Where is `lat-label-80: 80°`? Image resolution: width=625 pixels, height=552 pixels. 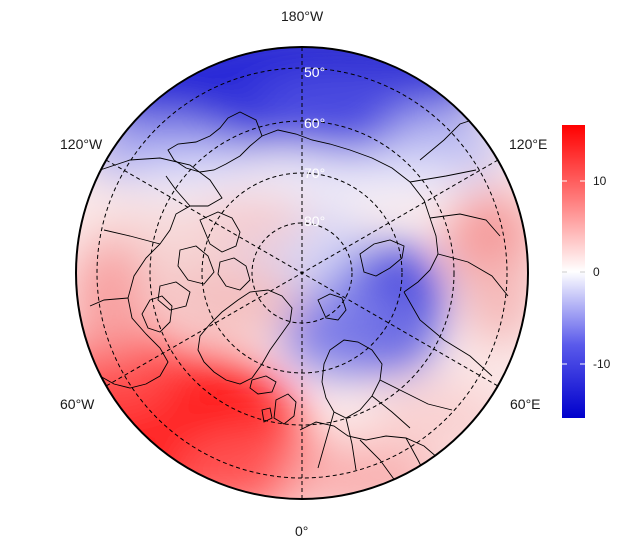 lat-label-80: 80° is located at coordinates (314, 221).